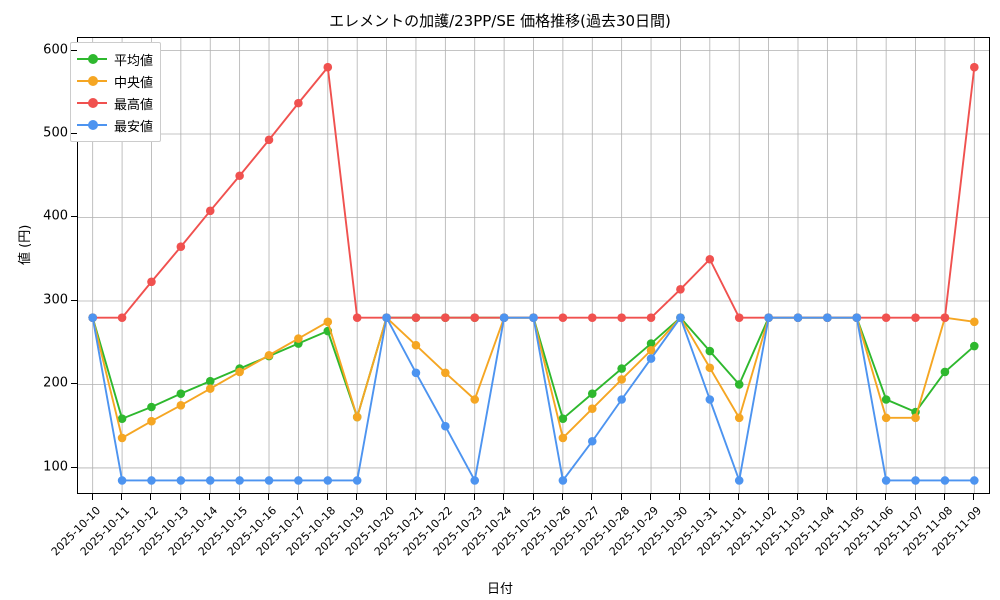 This screenshot has width=1000, height=600. I want to click on legend-label: 中央値, so click(134, 83).